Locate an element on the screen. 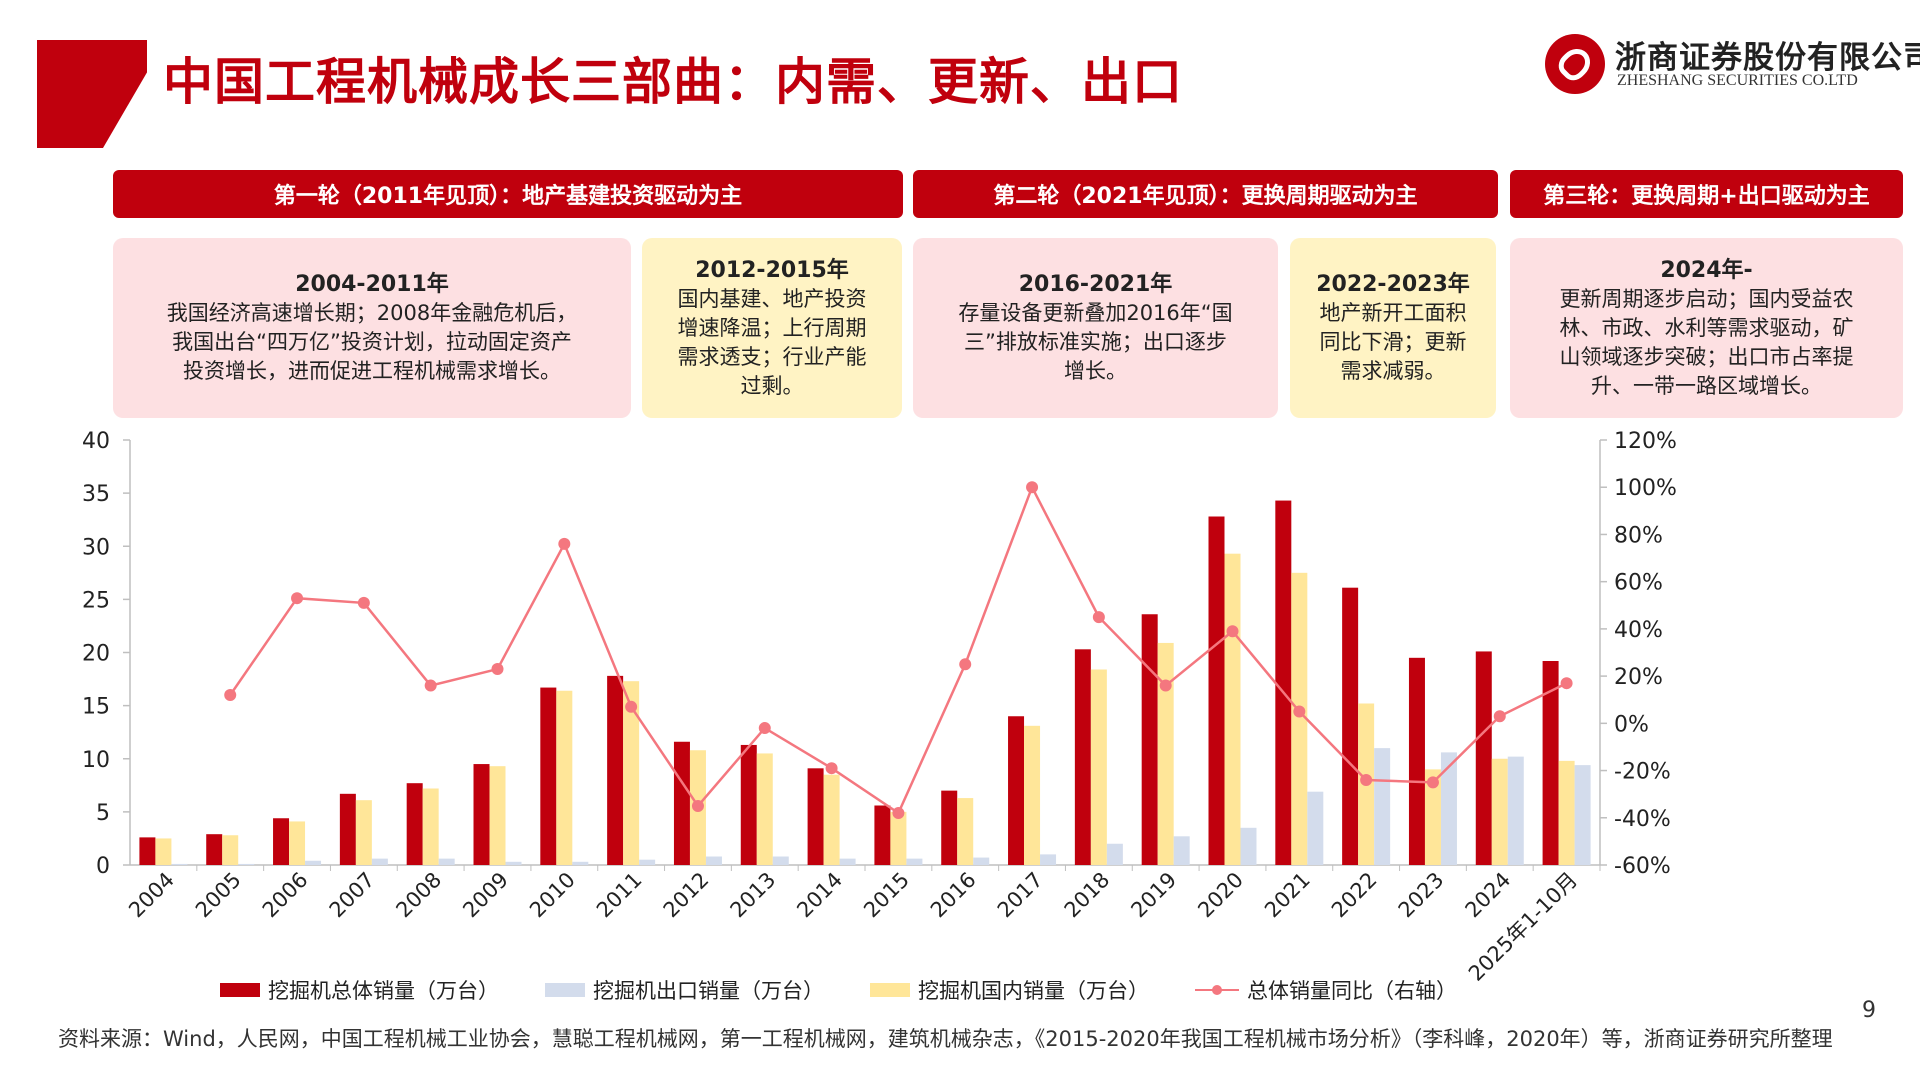  period-text-line: 我国经济高速增长期；2008年金融危机后， is located at coordinates (372, 313).